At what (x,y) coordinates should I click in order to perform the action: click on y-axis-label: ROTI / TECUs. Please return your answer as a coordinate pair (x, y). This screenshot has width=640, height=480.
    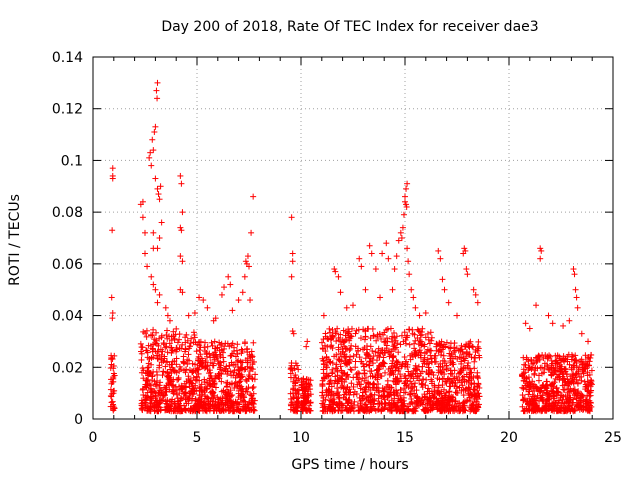
    Looking at the image, I should click on (15, 240).